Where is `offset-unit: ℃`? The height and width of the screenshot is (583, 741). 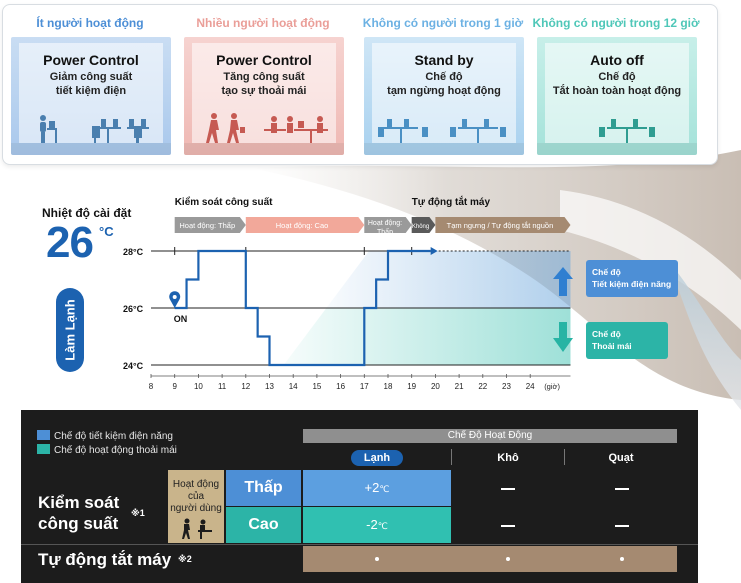 offset-unit: ℃ is located at coordinates (384, 489).